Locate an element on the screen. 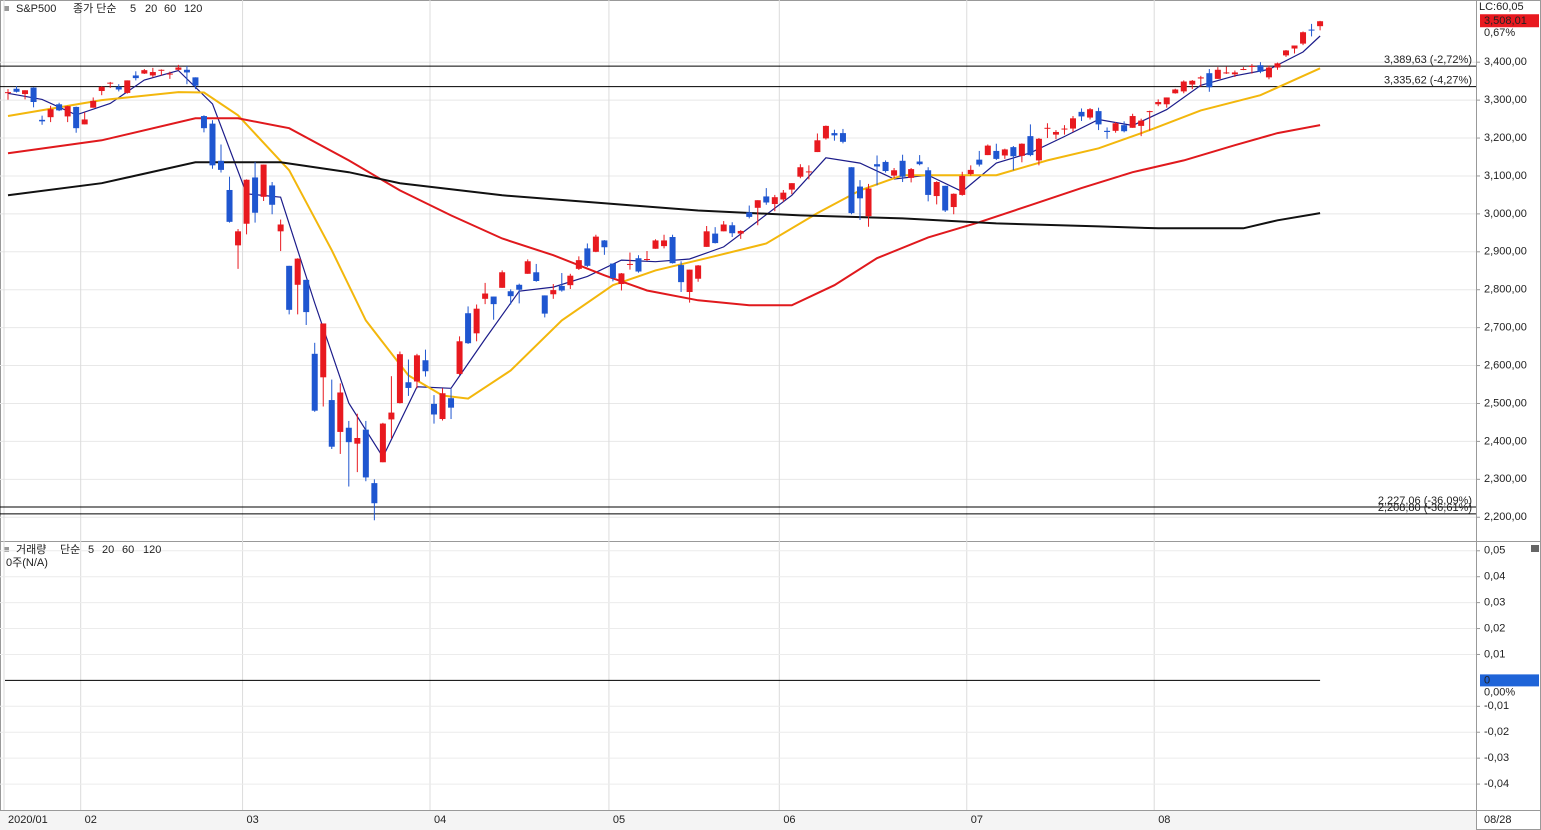 This screenshot has height=830, width=1541. x-tick-label: 03 is located at coordinates (253, 820).